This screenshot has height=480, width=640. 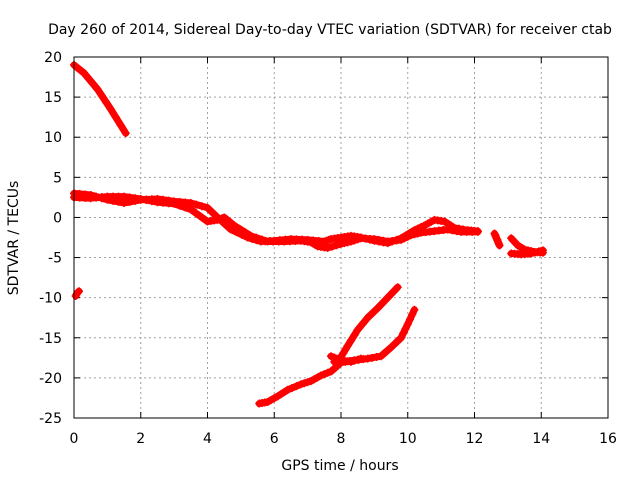 What do you see at coordinates (408, 439) in the screenshot?
I see `x-tick-label: 10` at bounding box center [408, 439].